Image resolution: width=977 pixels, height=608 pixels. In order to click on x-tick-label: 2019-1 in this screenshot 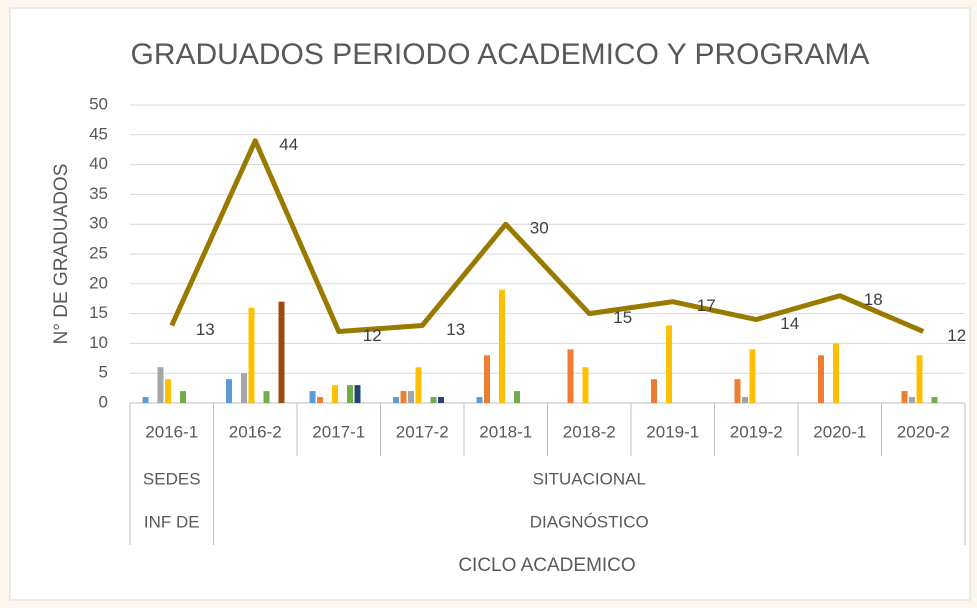, I will do `click(672, 431)`.